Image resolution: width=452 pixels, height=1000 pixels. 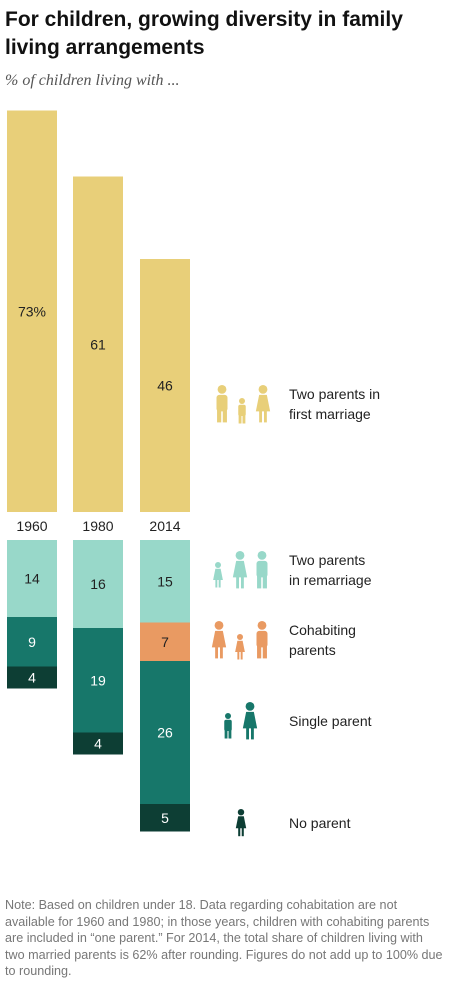 I want to click on bar-single-parent-1980, so click(x=98, y=680).